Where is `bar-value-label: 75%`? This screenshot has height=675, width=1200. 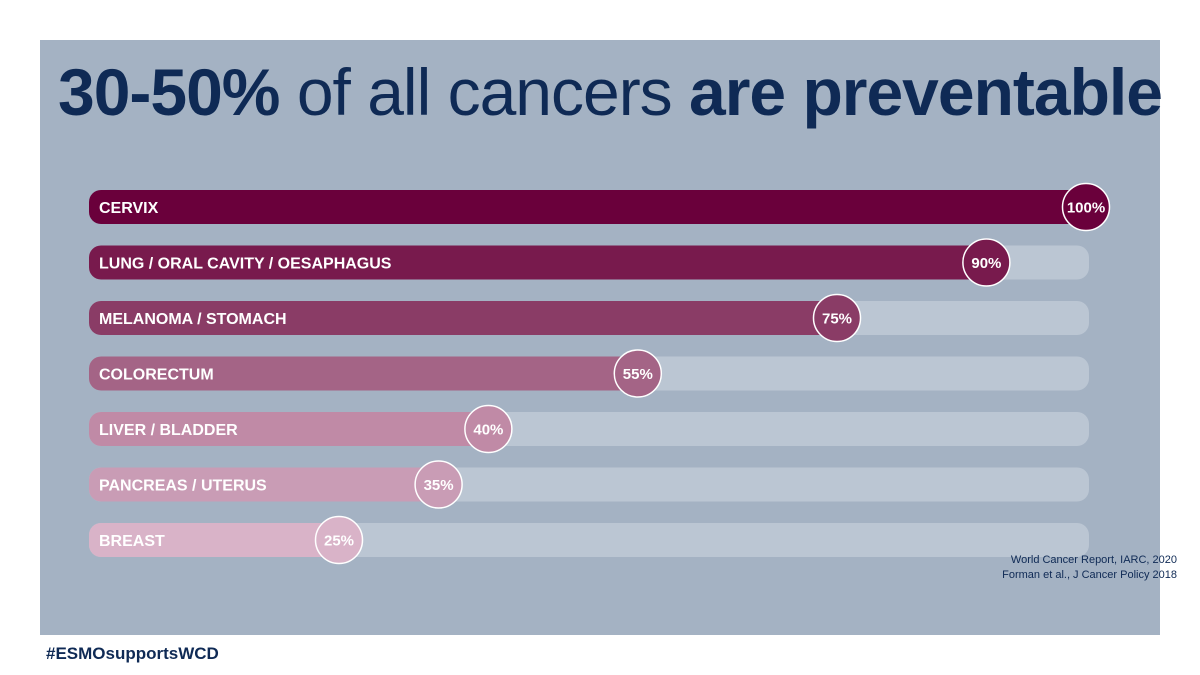 bar-value-label: 75% is located at coordinates (837, 319).